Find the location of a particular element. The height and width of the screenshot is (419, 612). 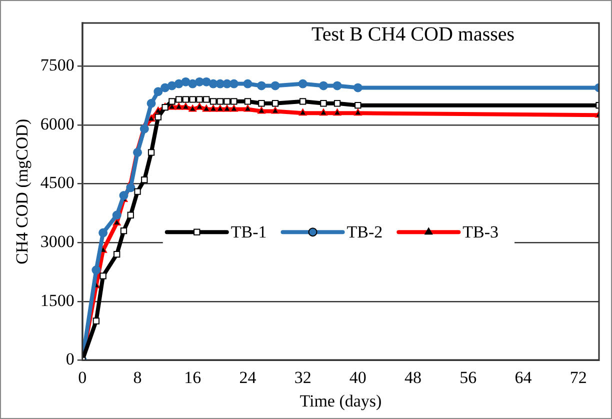

x-tick-label: 0 is located at coordinates (82, 377).